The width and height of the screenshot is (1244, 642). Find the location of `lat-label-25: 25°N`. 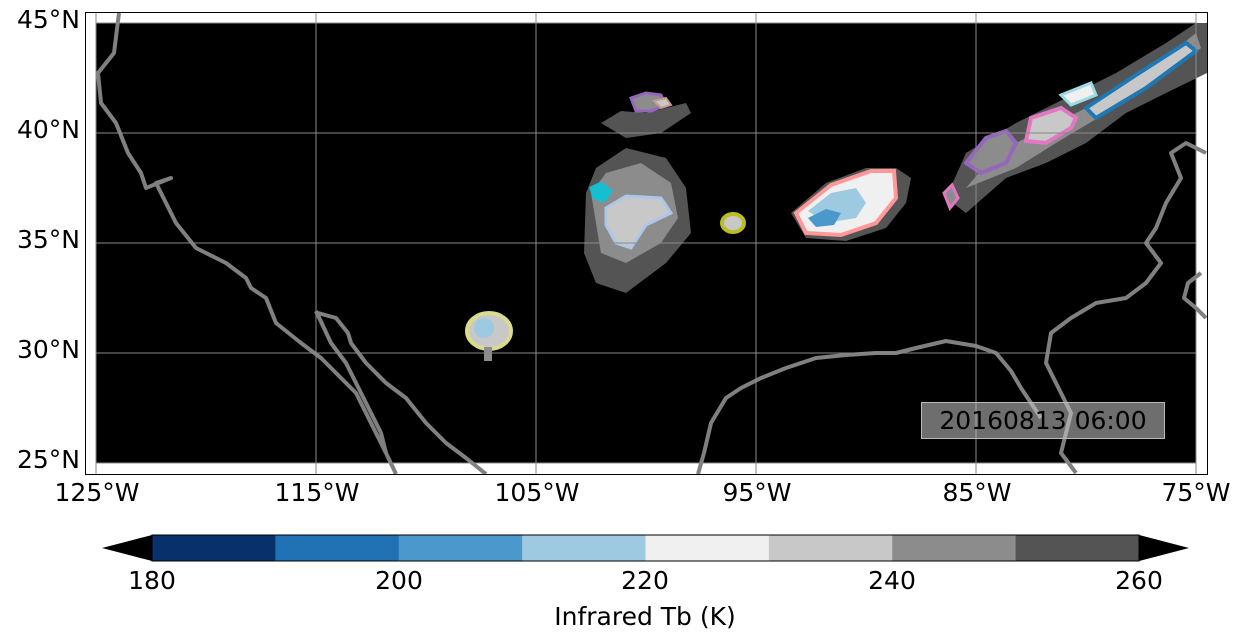

lat-label-25: 25°N is located at coordinates (48, 459).